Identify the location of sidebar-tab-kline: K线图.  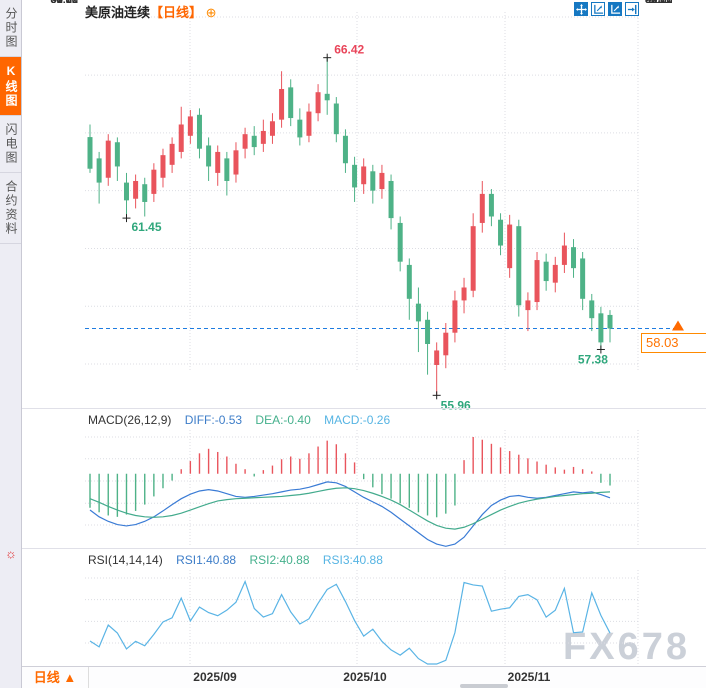
(10, 86).